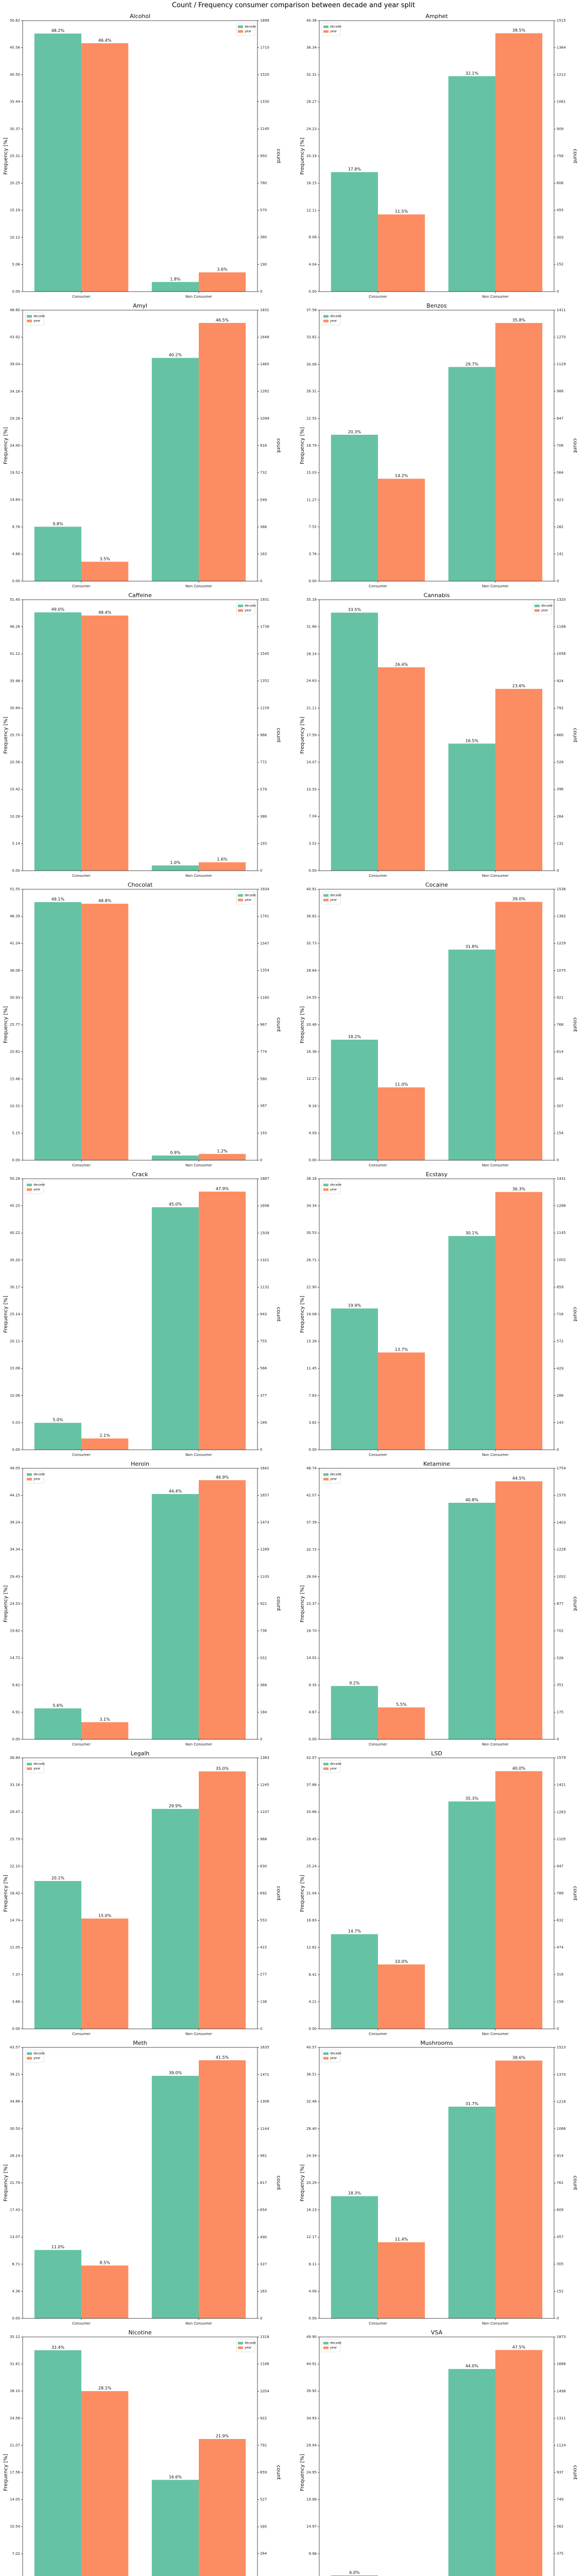 The width and height of the screenshot is (587, 2576). Describe the element at coordinates (15, 1893) in the screenshot. I see `y-tick-label: 18.42` at that location.